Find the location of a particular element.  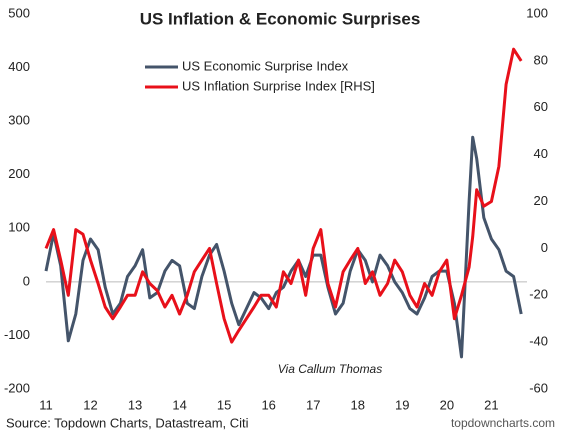

y2-tick-label: 100 is located at coordinates (537, 12).